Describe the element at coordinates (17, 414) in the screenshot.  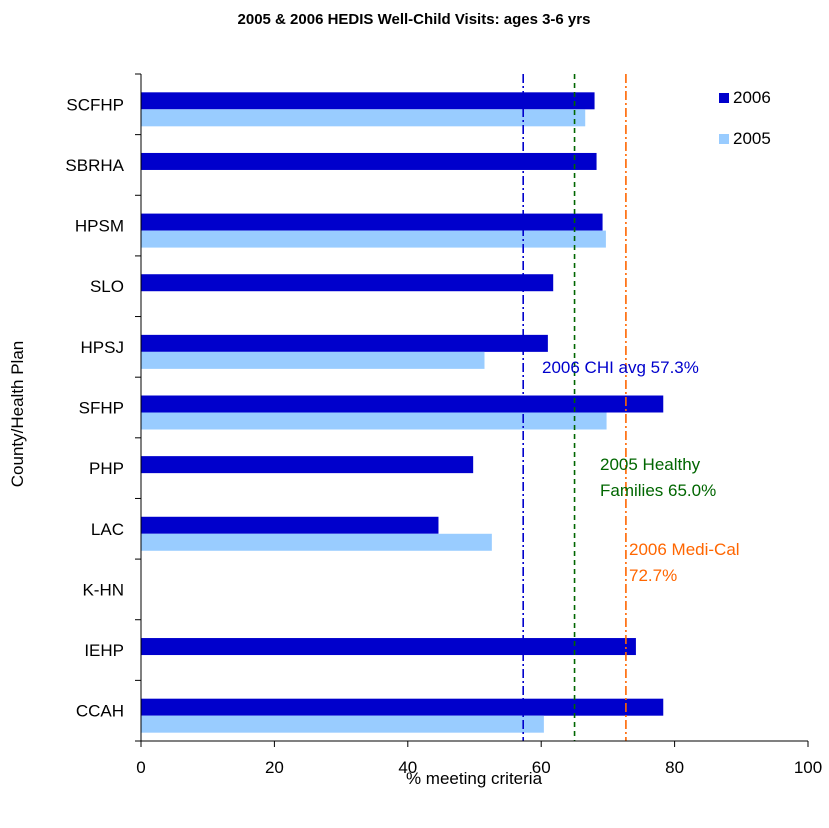
I see `y-axis-title: County/Health Plan` at that location.